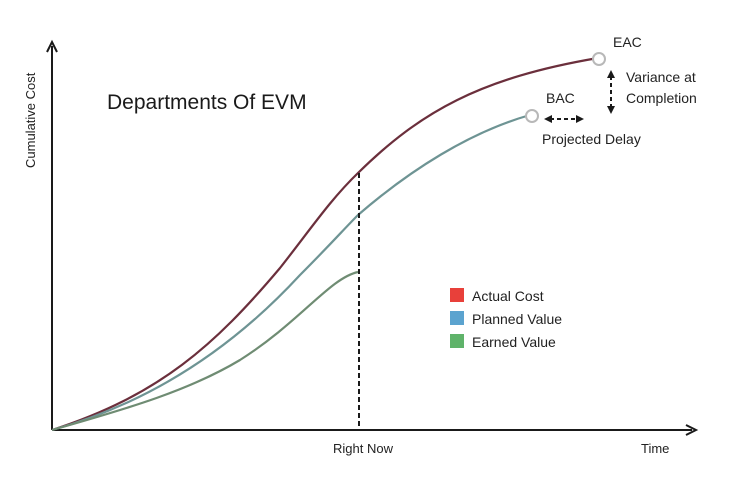  Describe the element at coordinates (457, 341) in the screenshot. I see `legend-swatch-earned-value` at that location.